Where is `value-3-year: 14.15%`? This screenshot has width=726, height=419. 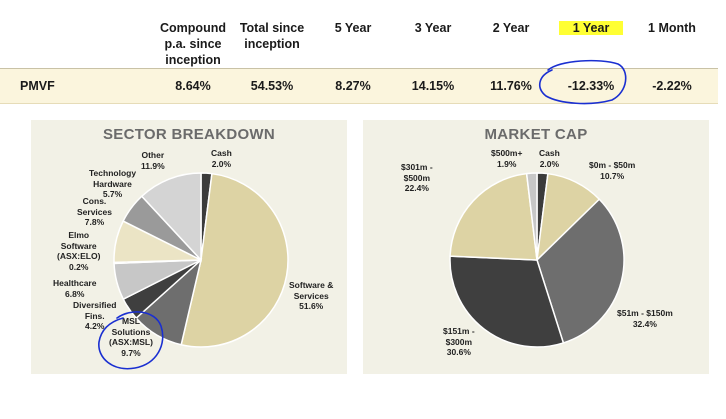
value-3-year: 14.15% is located at coordinates (433, 86).